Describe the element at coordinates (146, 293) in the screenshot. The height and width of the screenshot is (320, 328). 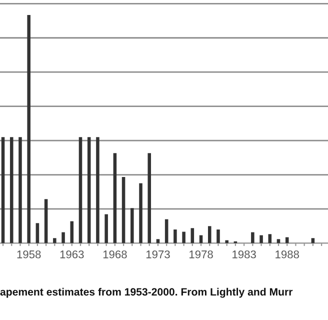
I see `text: apement estimates from 1953-2000. From Lightly and Murr` at that location.